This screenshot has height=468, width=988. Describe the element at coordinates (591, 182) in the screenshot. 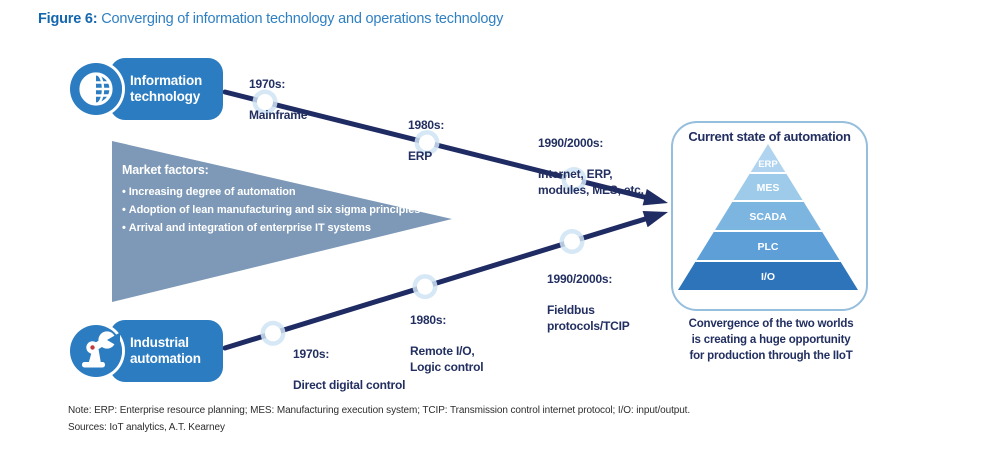

I see `milestone-desc: Internet, ERP, modules, MES, etc.` at that location.